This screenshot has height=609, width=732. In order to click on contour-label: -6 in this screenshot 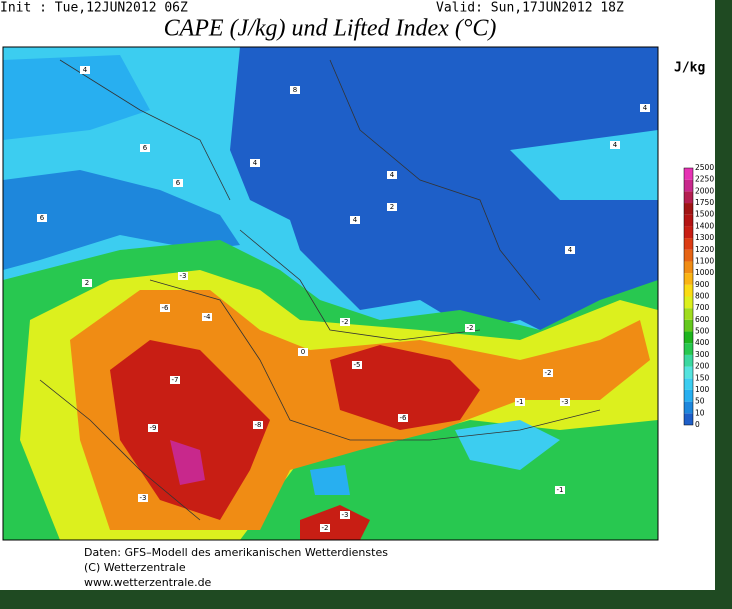, I will do `click(404, 418)`.